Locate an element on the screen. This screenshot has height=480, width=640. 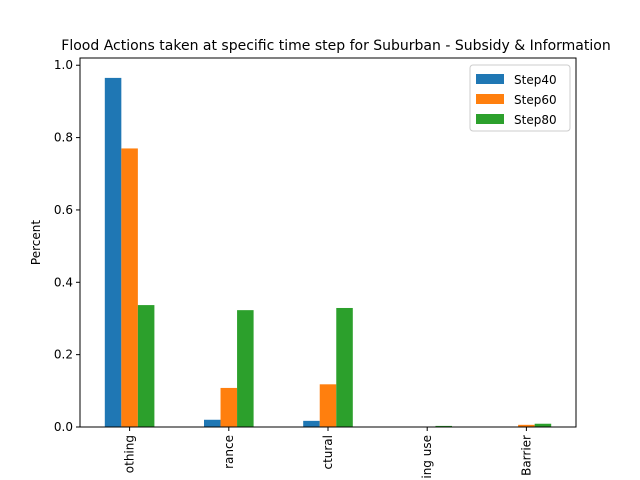
legend-label-step80: Step80 is located at coordinates (535, 120).